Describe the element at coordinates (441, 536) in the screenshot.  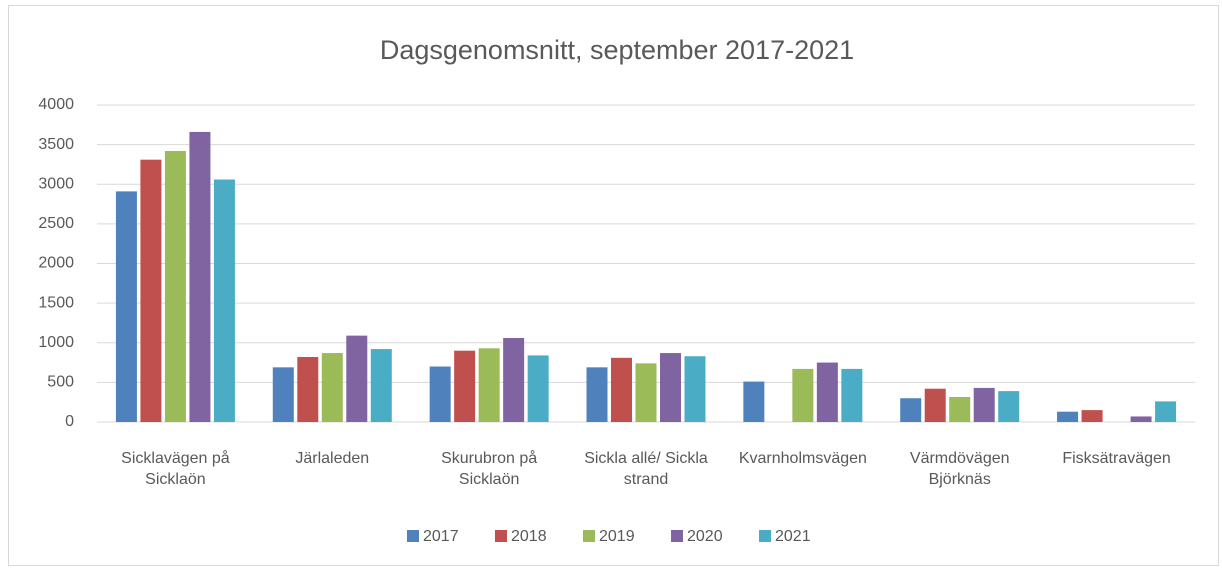
I see `legend-label: 2017` at that location.